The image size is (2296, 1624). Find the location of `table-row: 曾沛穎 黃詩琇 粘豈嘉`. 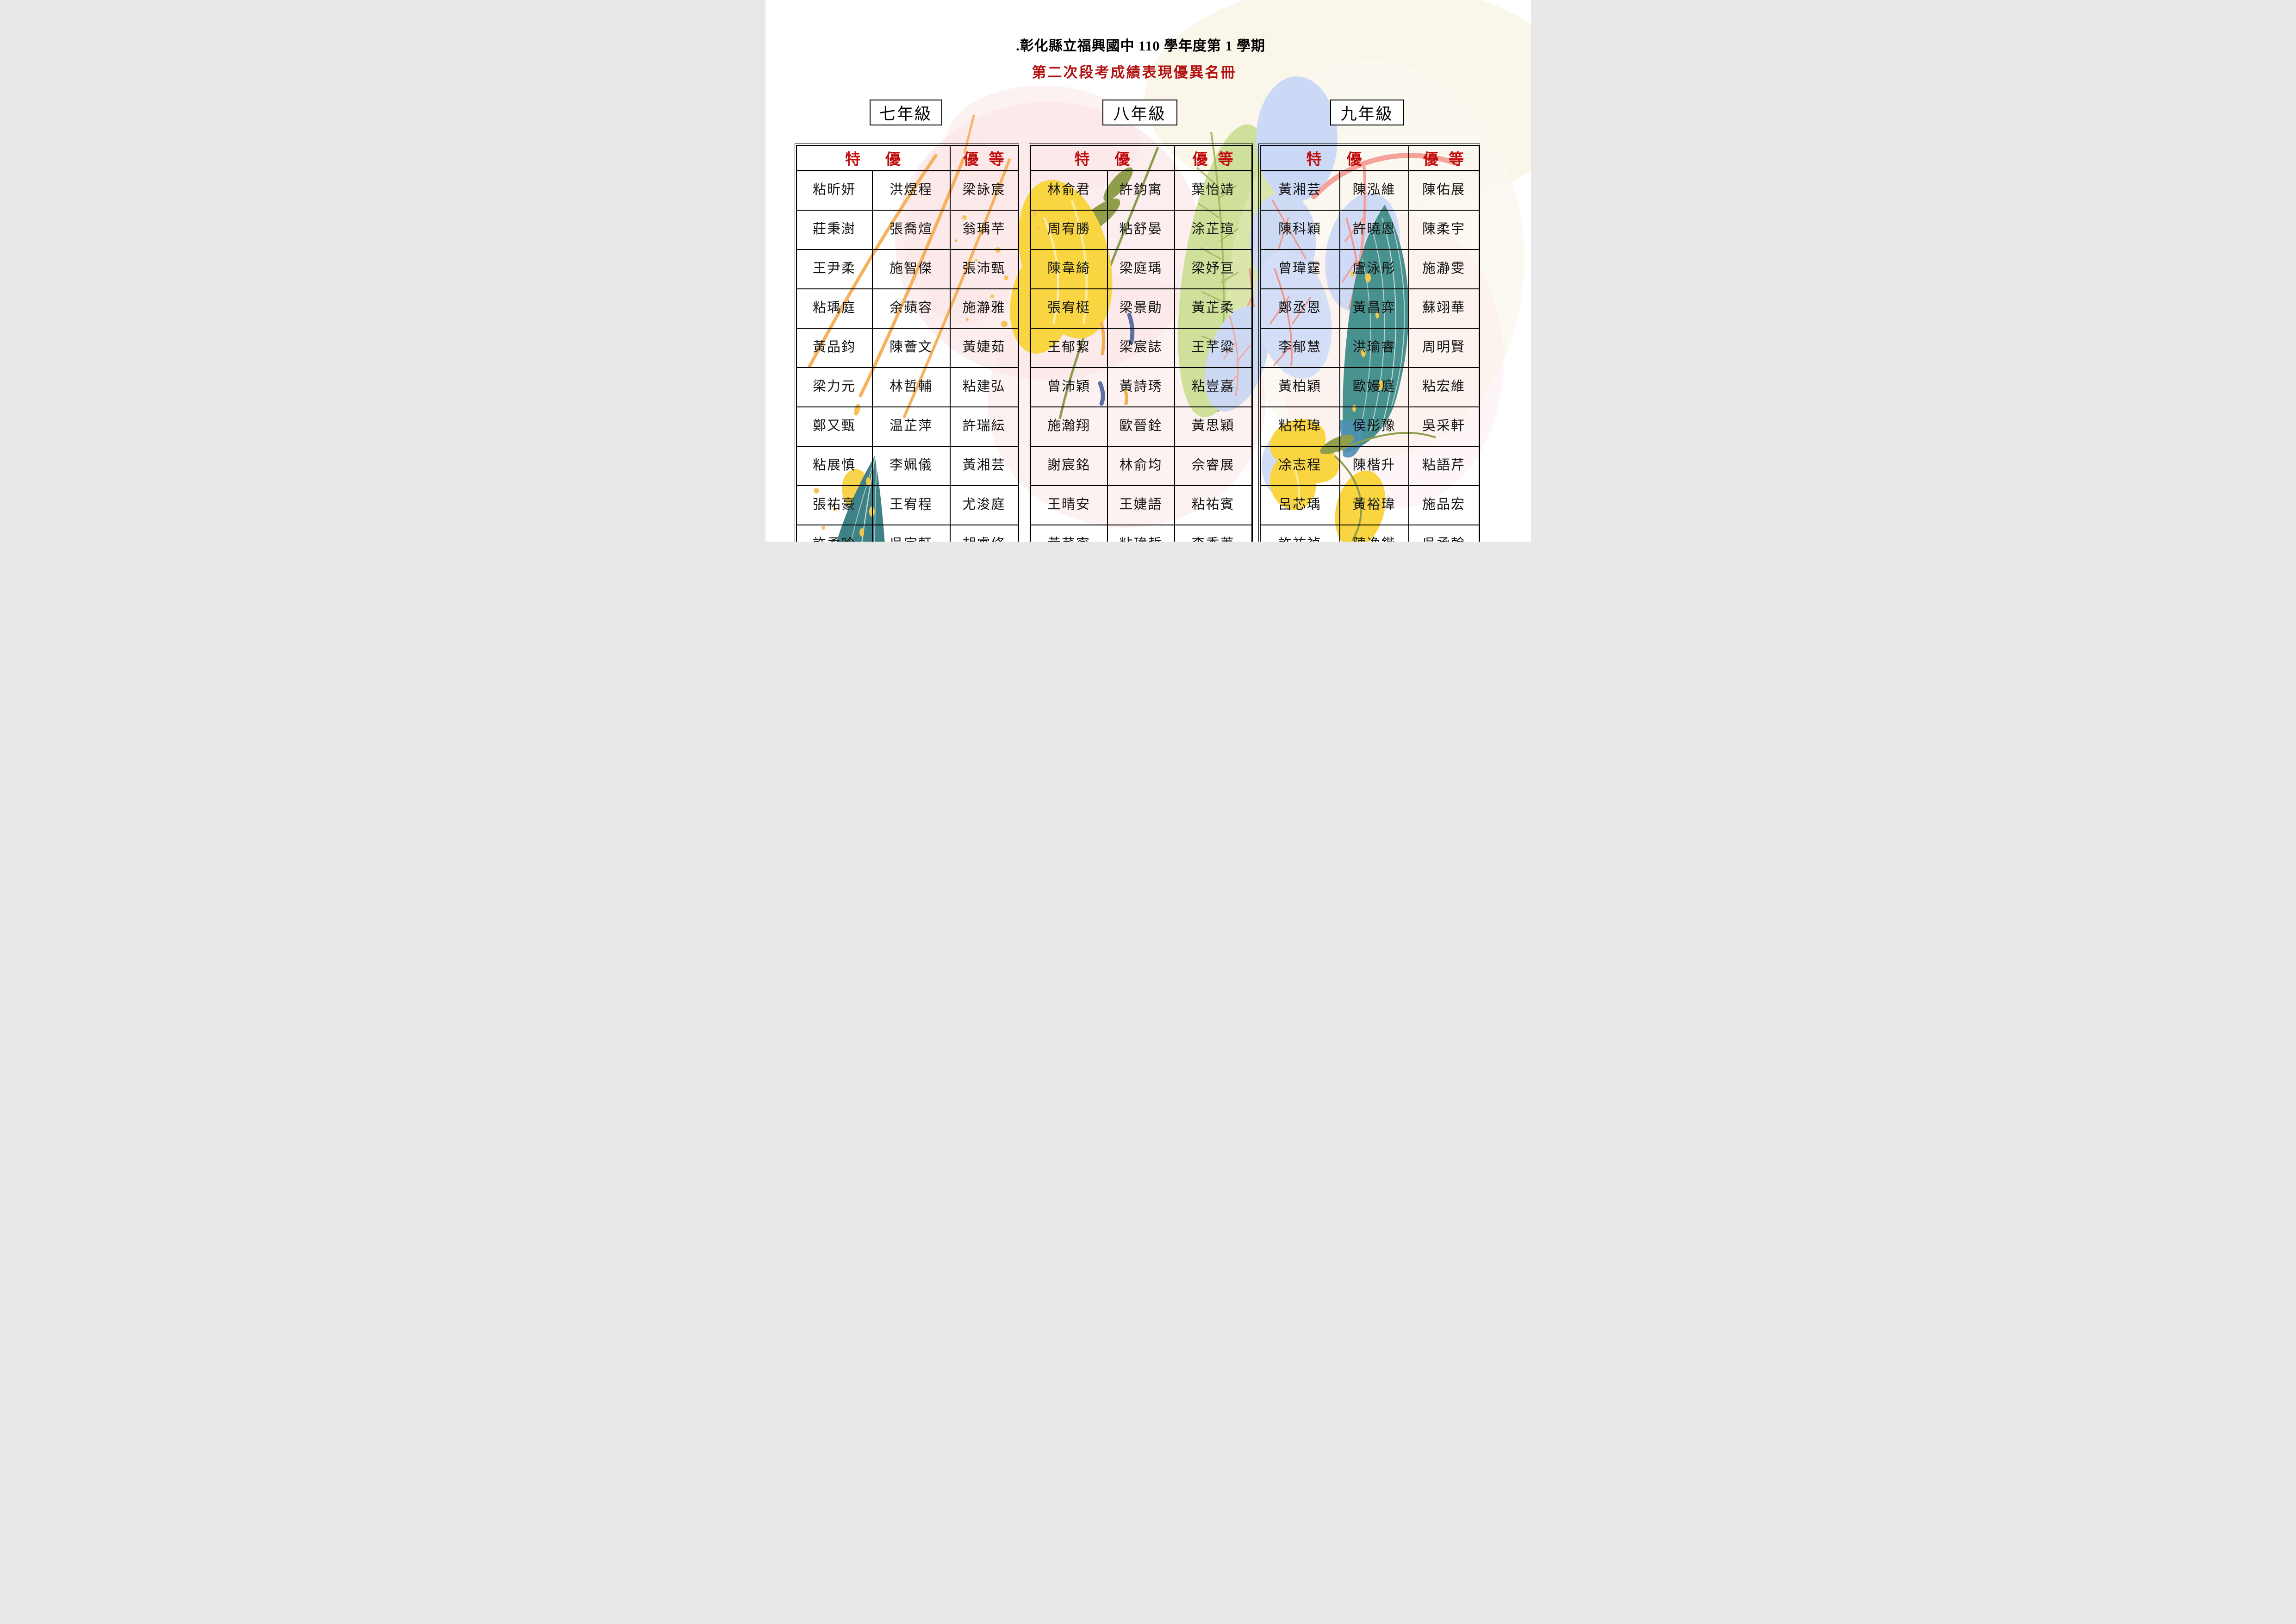

table-row: 曾沛穎 黃詩琇 粘豈嘉 is located at coordinates (1141, 387).